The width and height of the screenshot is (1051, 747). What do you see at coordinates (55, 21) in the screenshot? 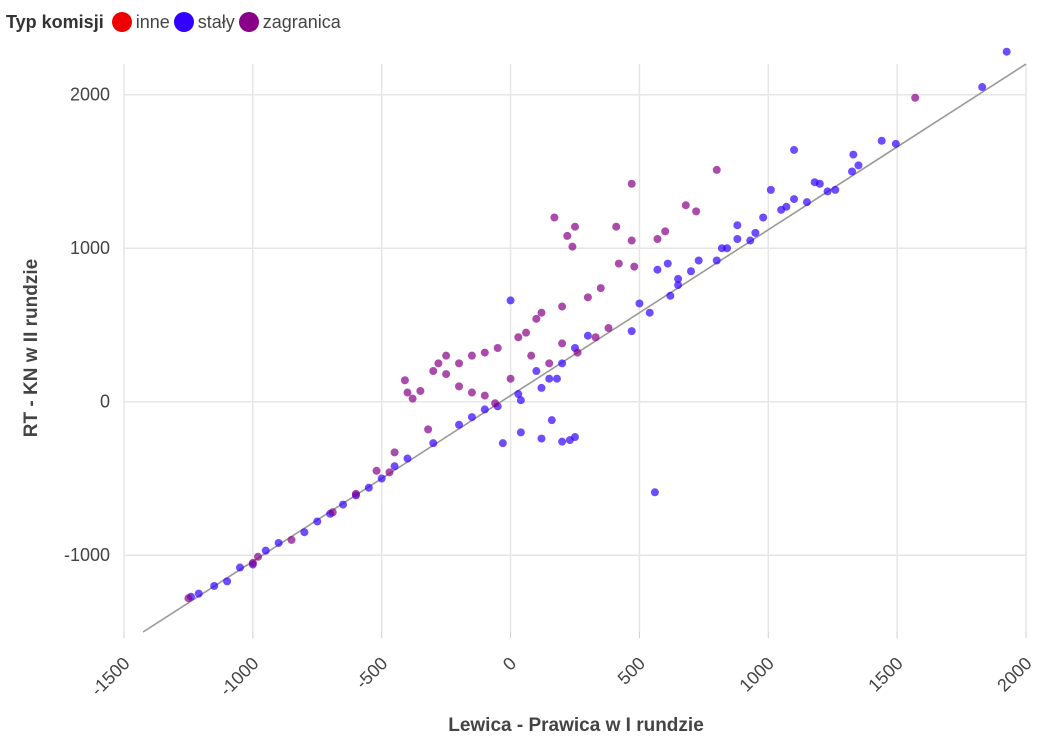
I see `legend-title: Typ komisji` at bounding box center [55, 21].